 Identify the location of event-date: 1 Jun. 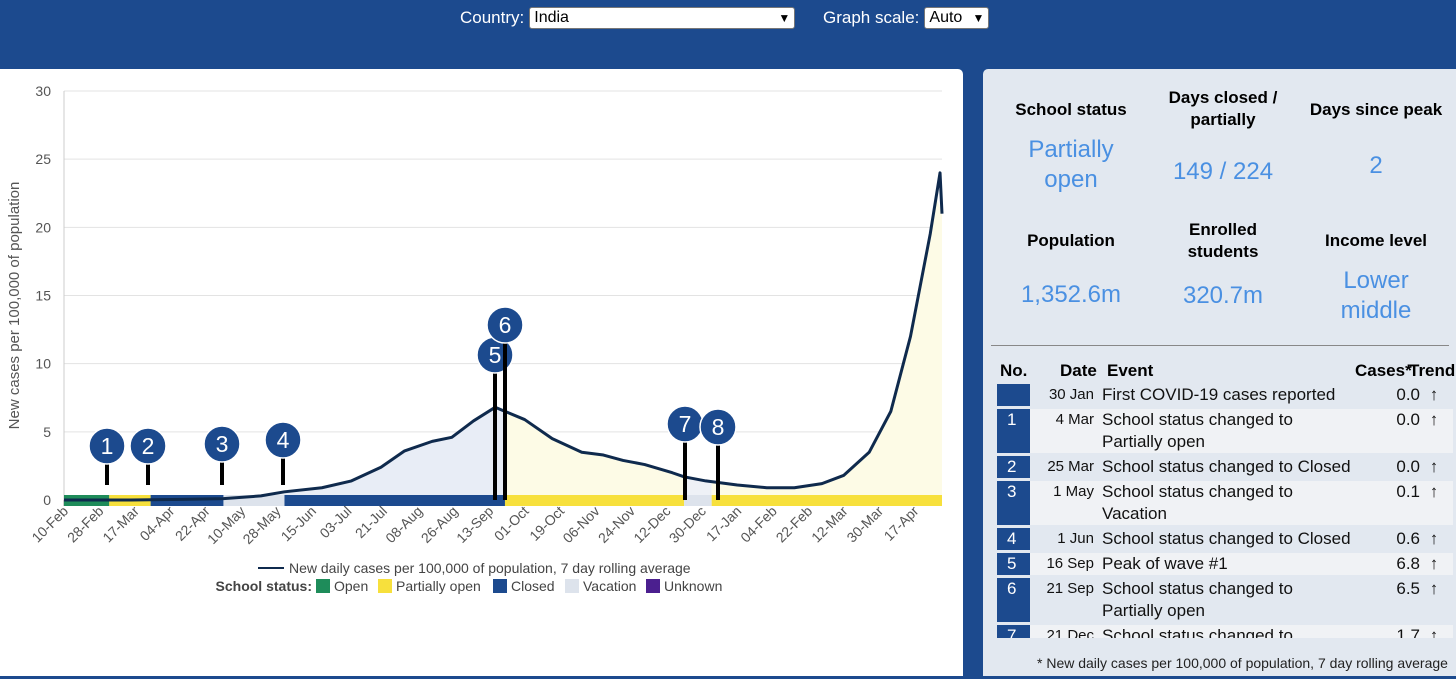
(1075, 538).